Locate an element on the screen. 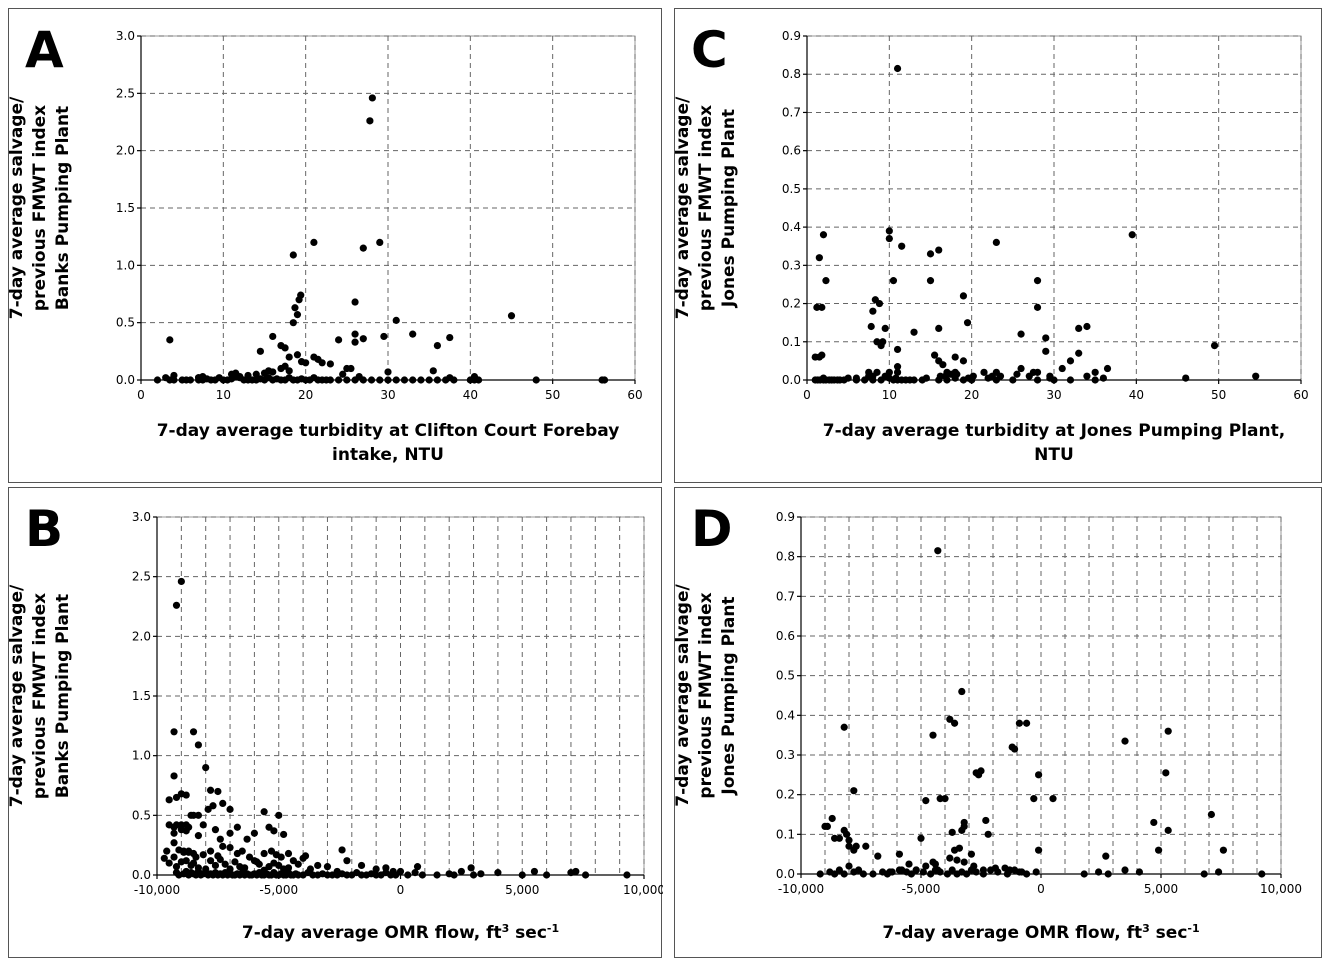 The image size is (1325, 960). chart-c-ytick-label: 0.2 is located at coordinates (791, 304).